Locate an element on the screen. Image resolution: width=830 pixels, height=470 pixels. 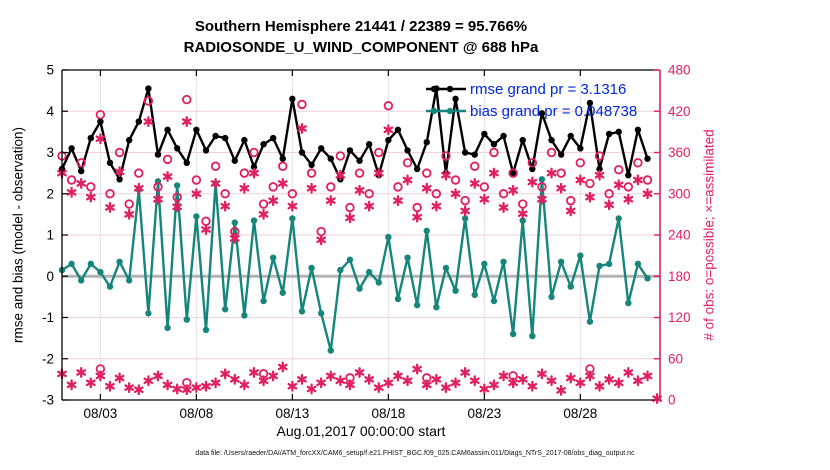
title-line-2: RADIOSONDE_U_WIND_COMPONENT @ 688 hPa is located at coordinates (361, 47).